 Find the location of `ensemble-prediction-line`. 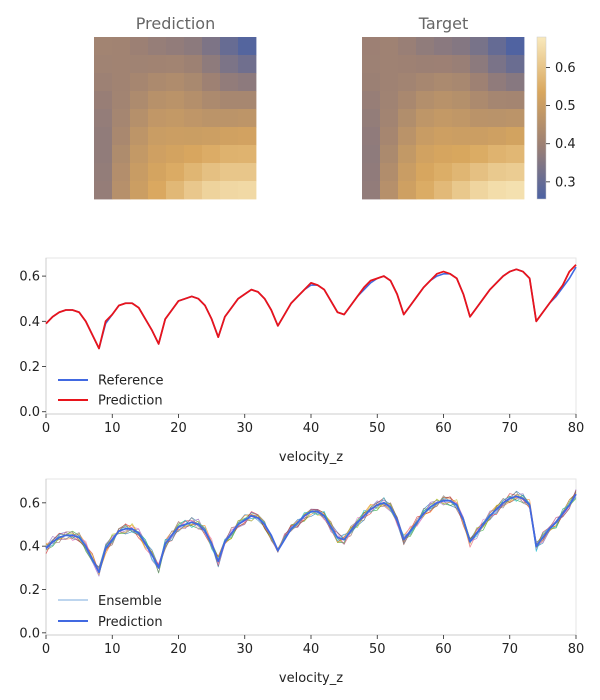

ensemble-prediction-line is located at coordinates (311, 533).